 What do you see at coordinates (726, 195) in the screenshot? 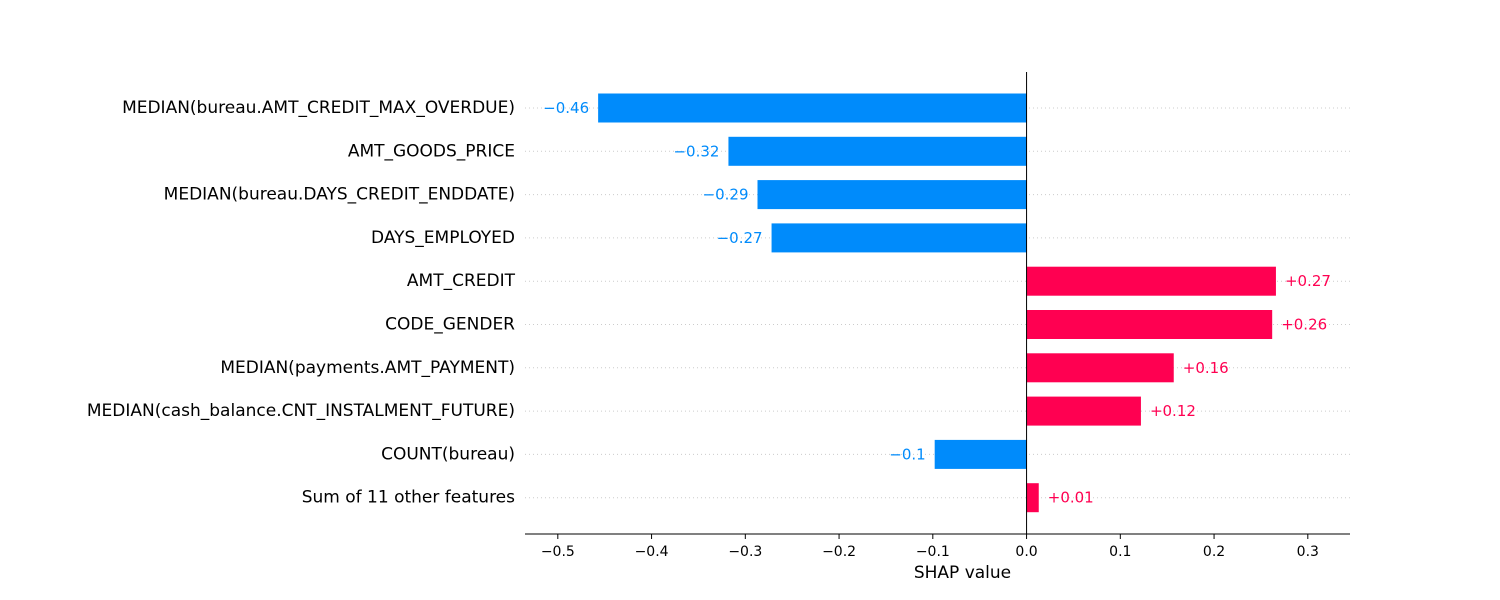
I see `value-label: −0.29` at bounding box center [726, 195].